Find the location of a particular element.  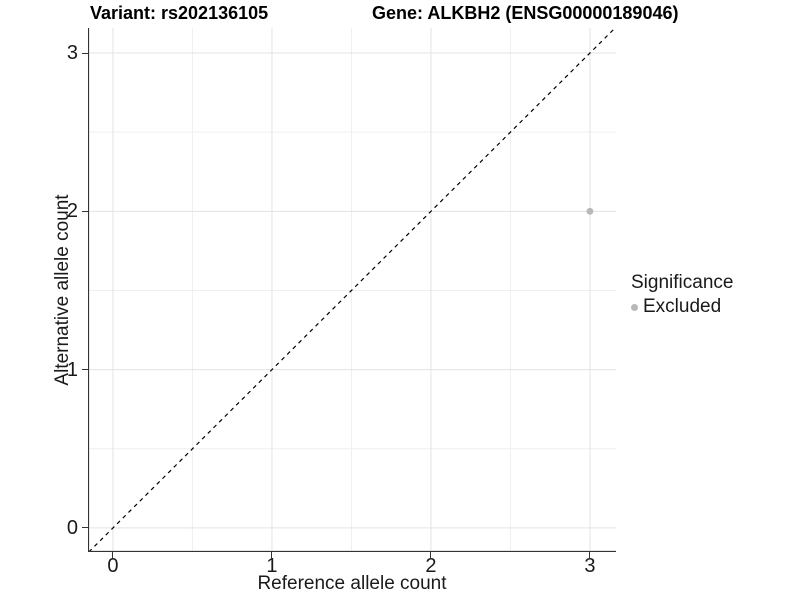

x-axis-title: Reference allele count is located at coordinates (352, 583).